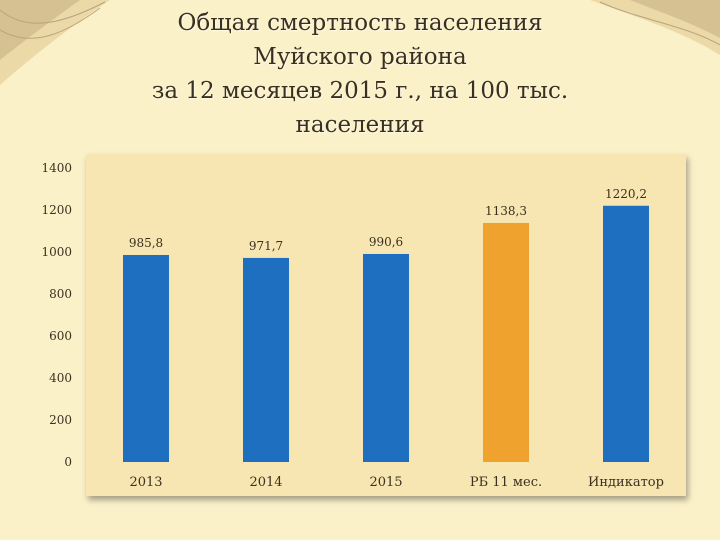 This screenshot has width=720, height=540. What do you see at coordinates (68, 462) in the screenshot?
I see `y-tick-label: 0` at bounding box center [68, 462].